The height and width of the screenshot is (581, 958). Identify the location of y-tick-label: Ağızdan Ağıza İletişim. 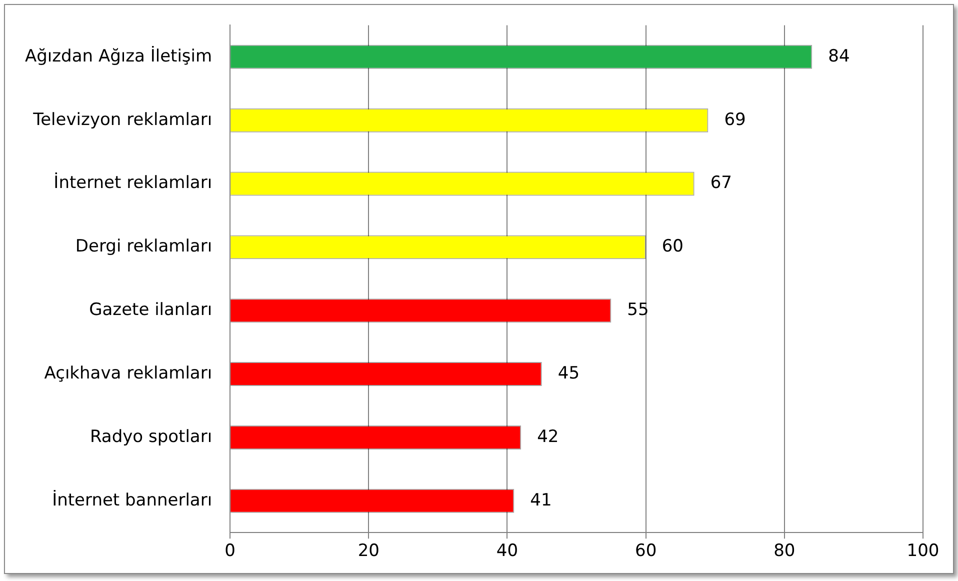
(118, 55).